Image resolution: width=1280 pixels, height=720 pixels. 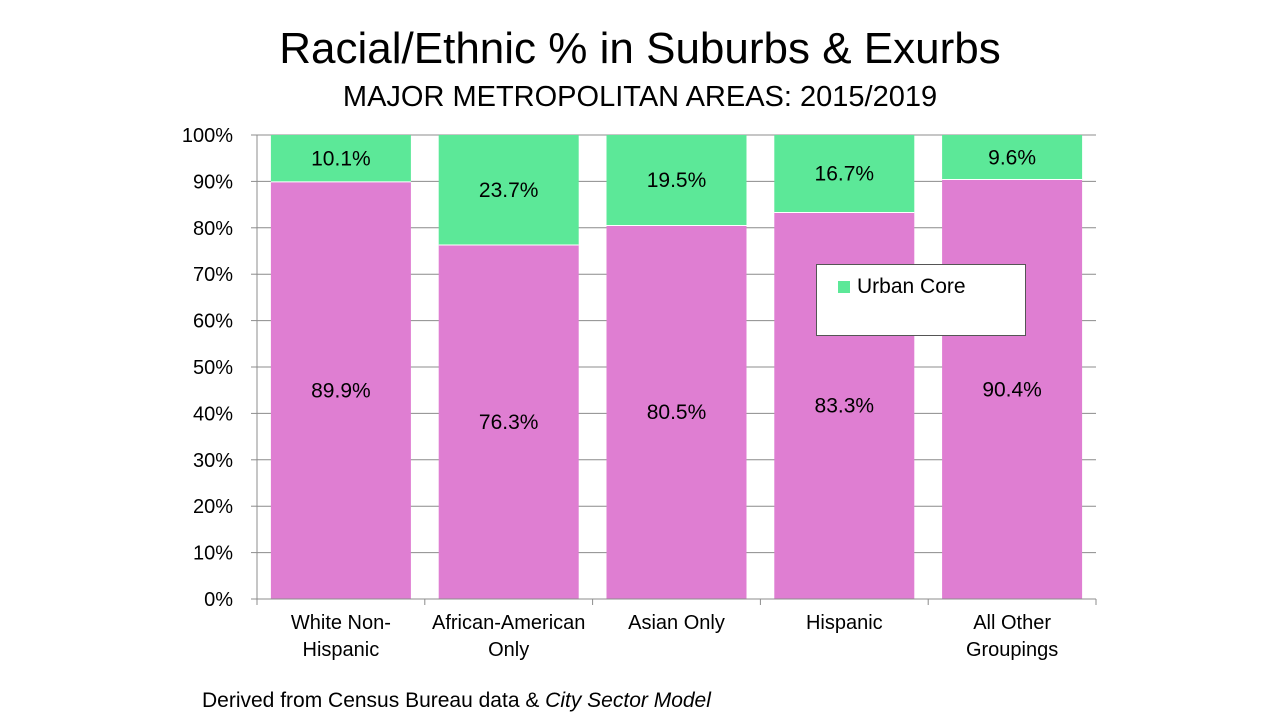 What do you see at coordinates (213, 507) in the screenshot?
I see `y-tick-label: 20%` at bounding box center [213, 507].